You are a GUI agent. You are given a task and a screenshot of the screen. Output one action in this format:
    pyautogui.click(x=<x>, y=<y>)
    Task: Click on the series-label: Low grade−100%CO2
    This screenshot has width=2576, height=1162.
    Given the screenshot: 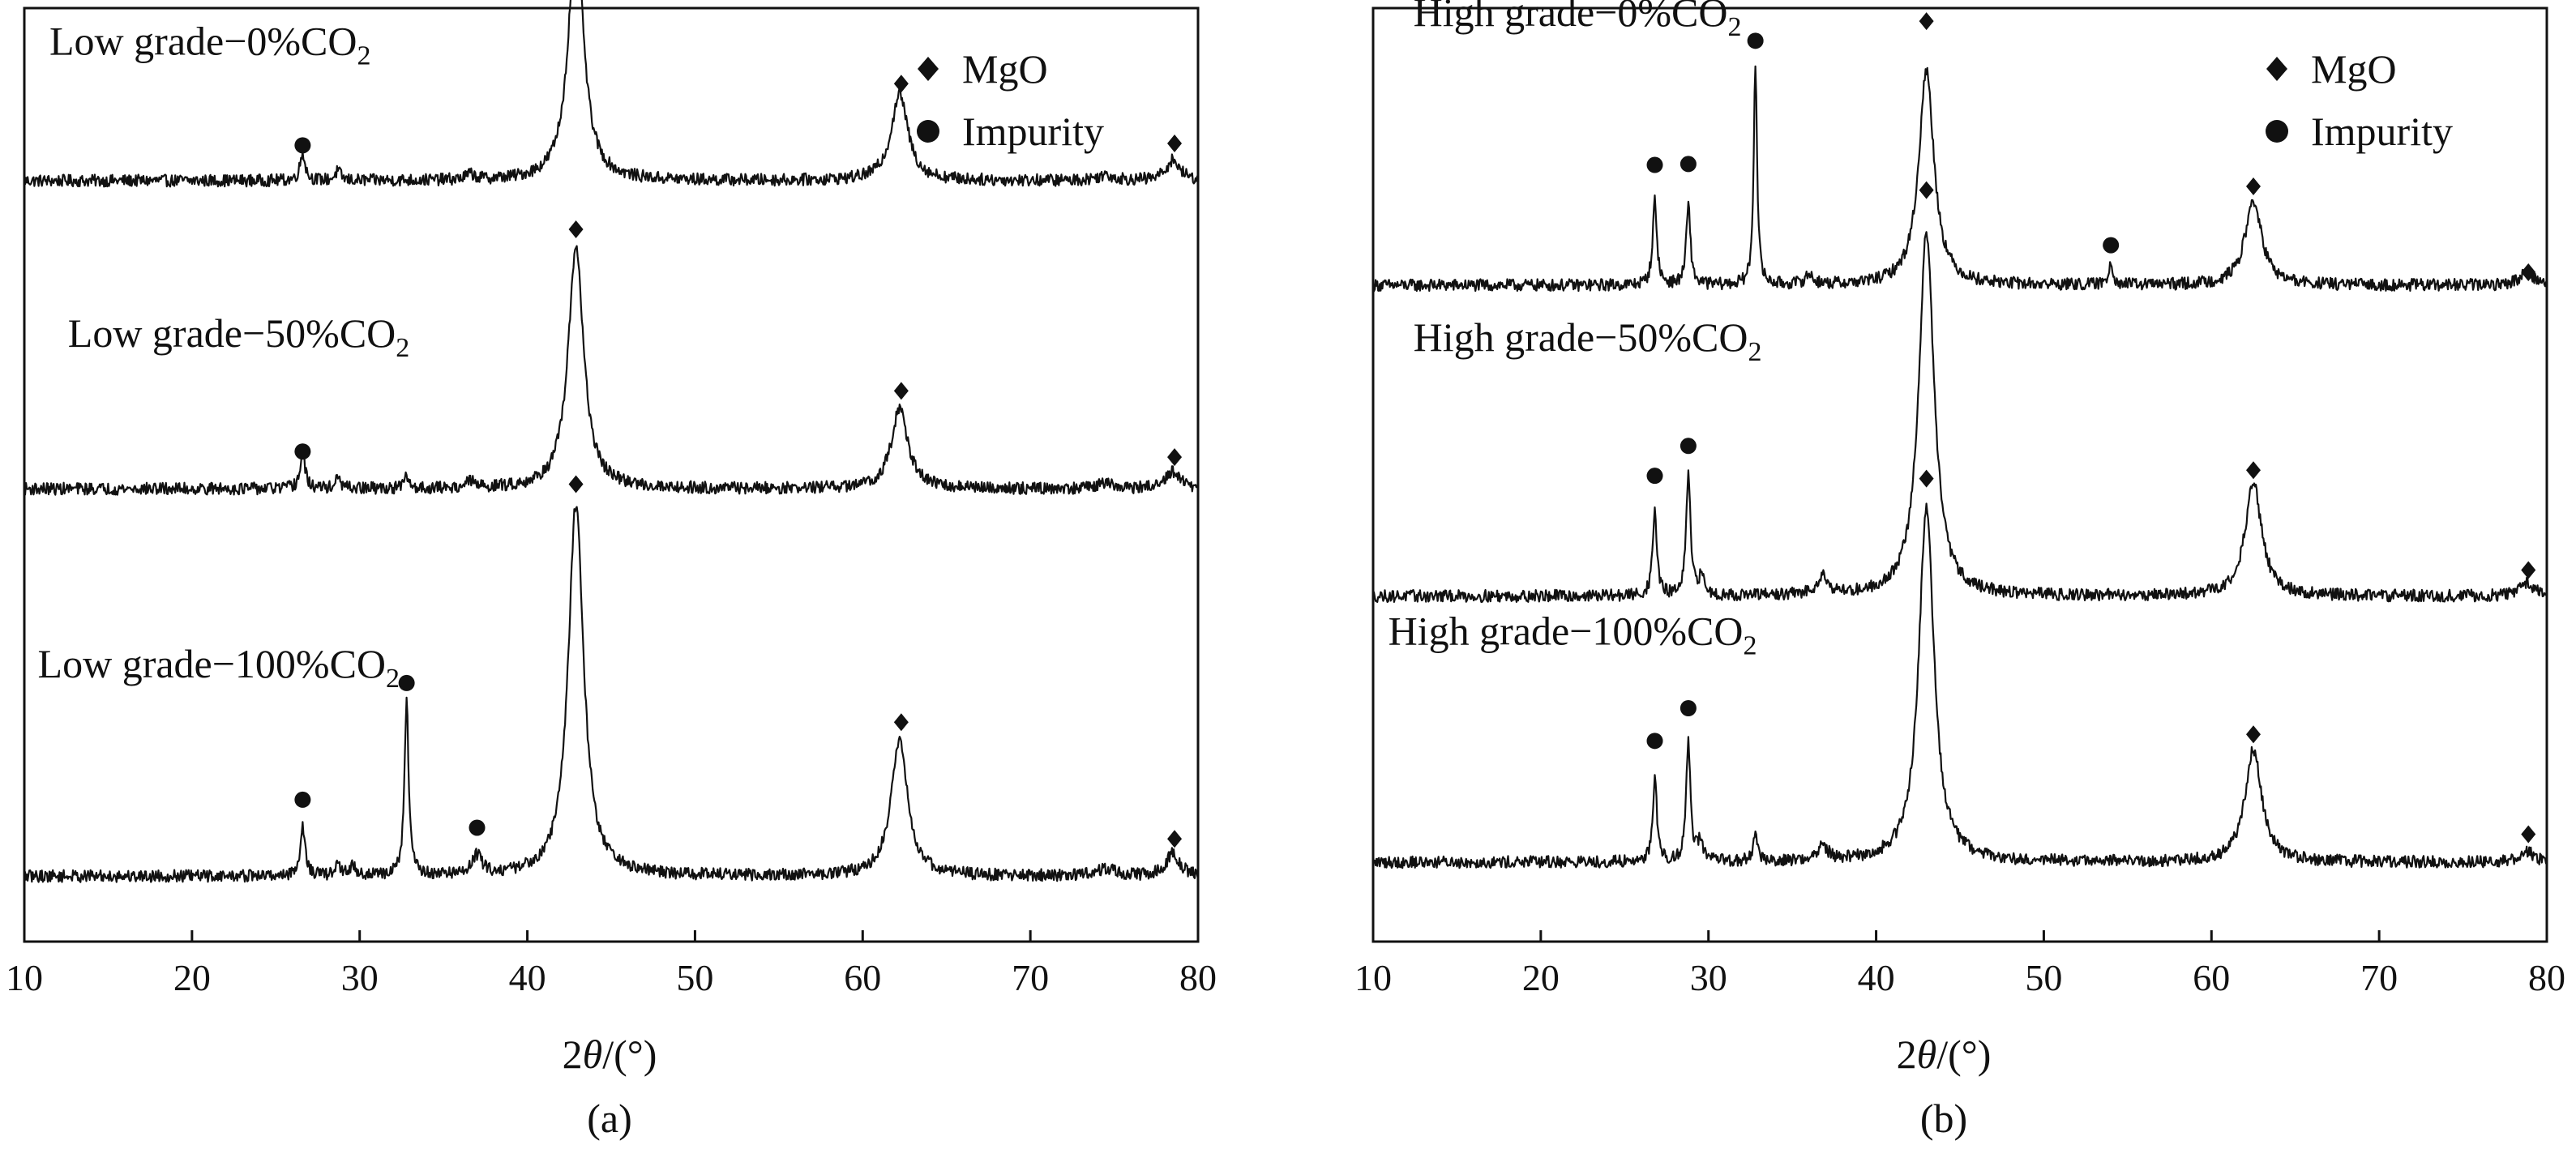 What is the action you would take?
    pyautogui.click(x=219, y=667)
    